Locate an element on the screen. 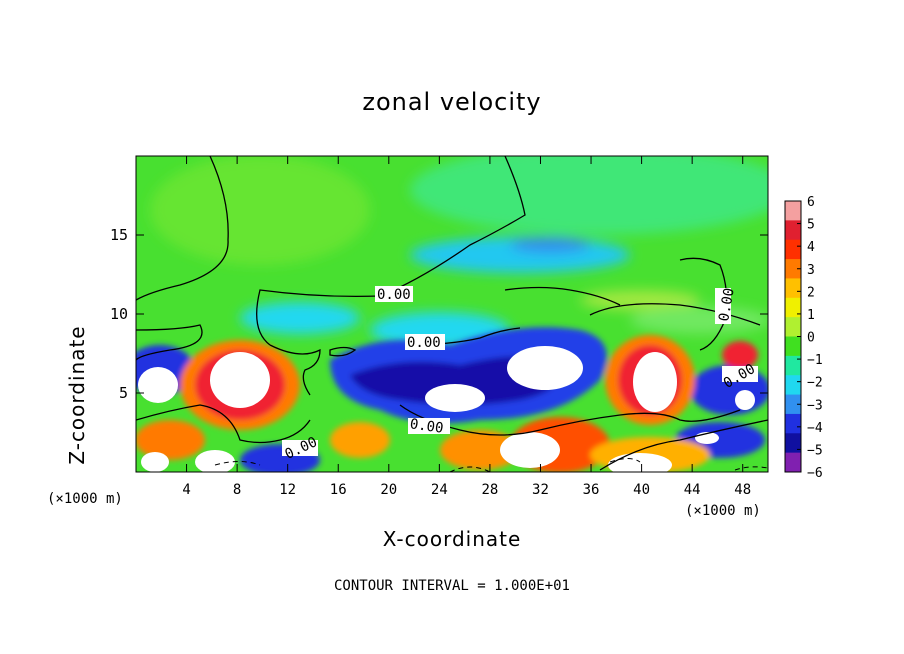 Image resolution: width=904 pixels, height=654 pixels. y-tick-label: 10 is located at coordinates (119, 314).